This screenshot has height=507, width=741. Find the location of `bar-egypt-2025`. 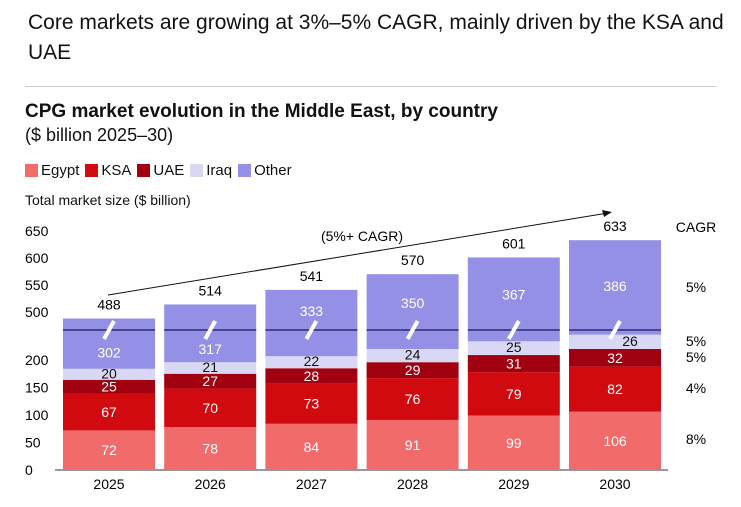

bar-egypt-2025 is located at coordinates (109, 450).